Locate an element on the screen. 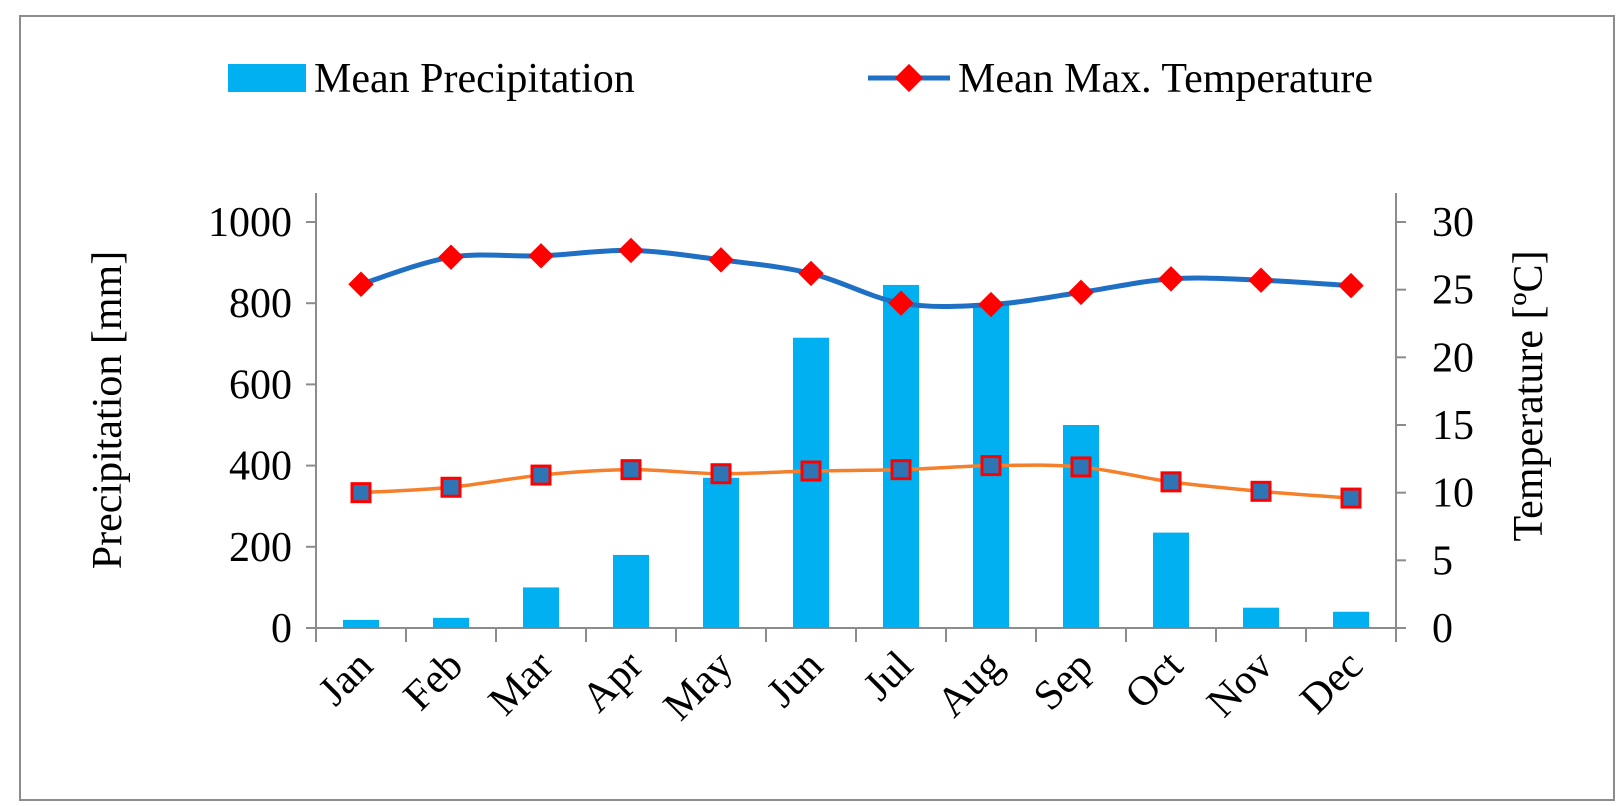 This screenshot has width=1622, height=806. y2-tick-label: 15 is located at coordinates (1453, 426).